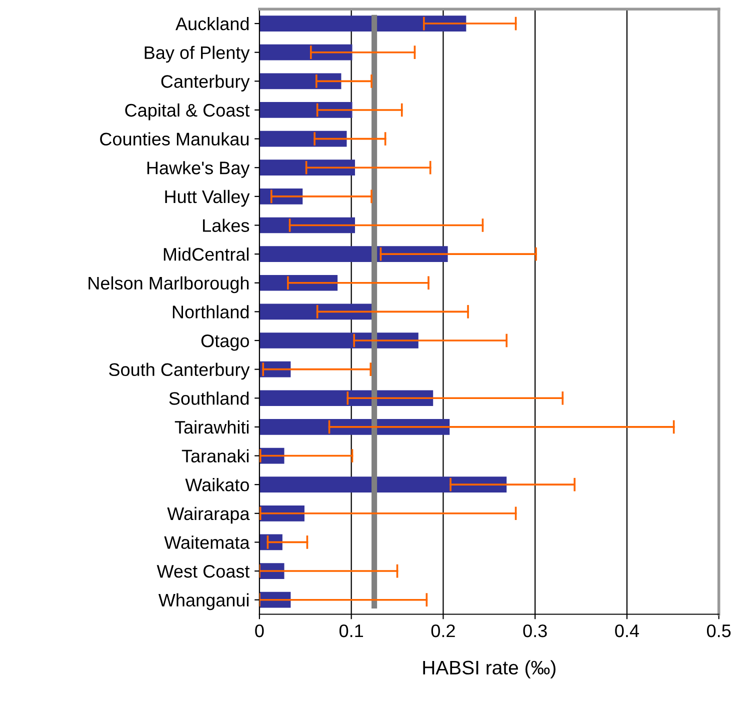 Image resolution: width=735 pixels, height=702 pixels. Describe the element at coordinates (197, 54) in the screenshot. I see `y-tick-label: Bay of Plenty` at that location.